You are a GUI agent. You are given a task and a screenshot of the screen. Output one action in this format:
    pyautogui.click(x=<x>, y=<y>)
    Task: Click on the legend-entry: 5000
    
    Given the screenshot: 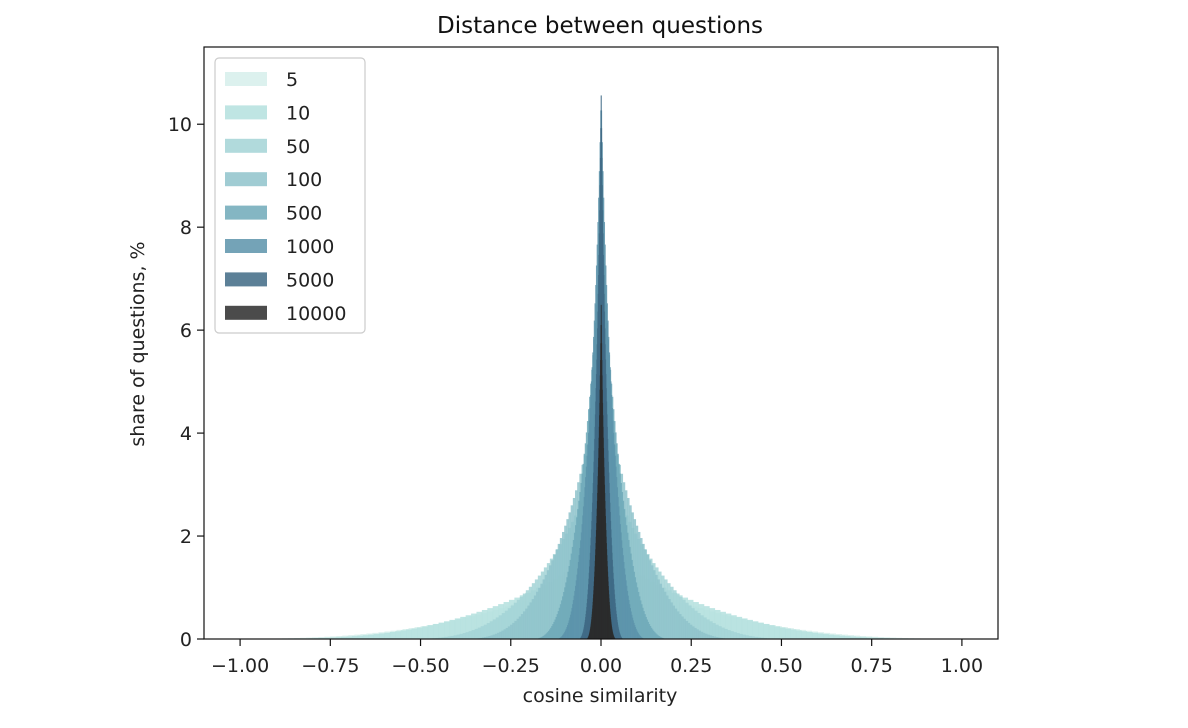 What is the action you would take?
    pyautogui.click(x=310, y=280)
    